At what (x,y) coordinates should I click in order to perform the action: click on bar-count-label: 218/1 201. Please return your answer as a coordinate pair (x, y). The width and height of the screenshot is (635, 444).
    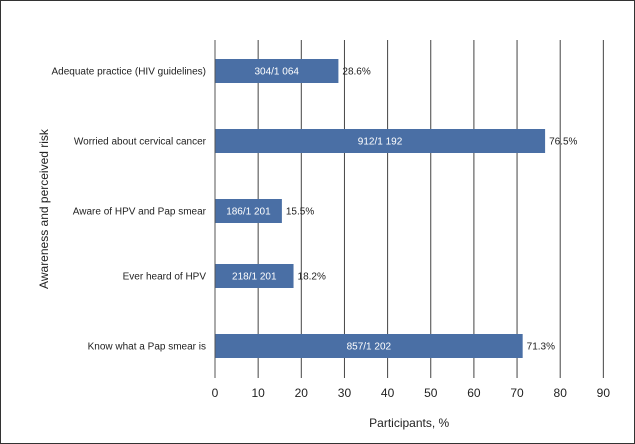
    Looking at the image, I should click on (254, 277).